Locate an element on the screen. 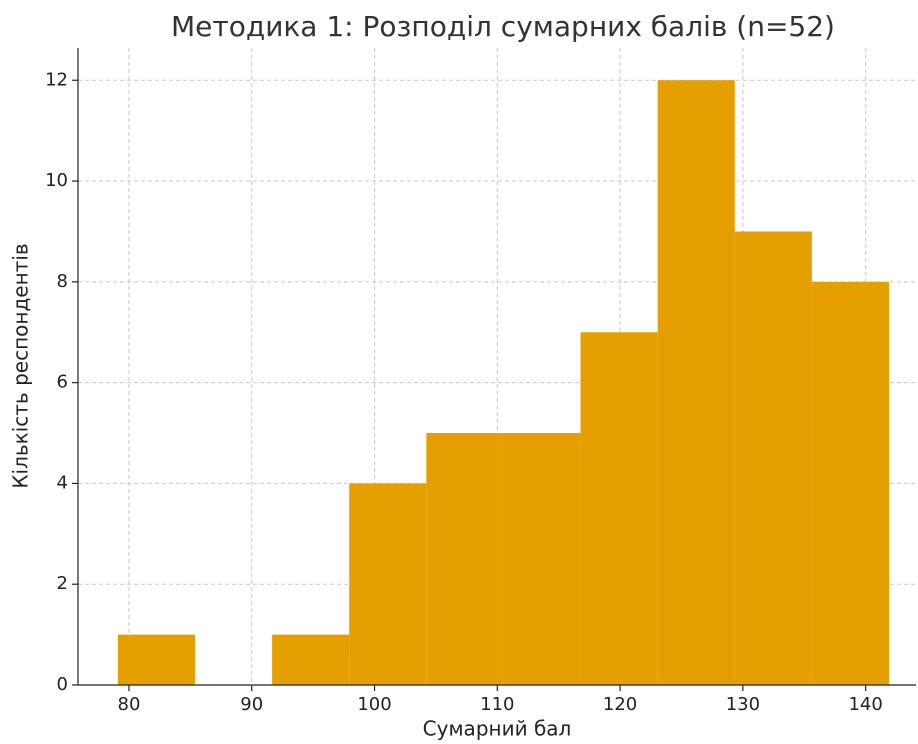 The image size is (918, 744). x-tick-label: 130 is located at coordinates (743, 704).